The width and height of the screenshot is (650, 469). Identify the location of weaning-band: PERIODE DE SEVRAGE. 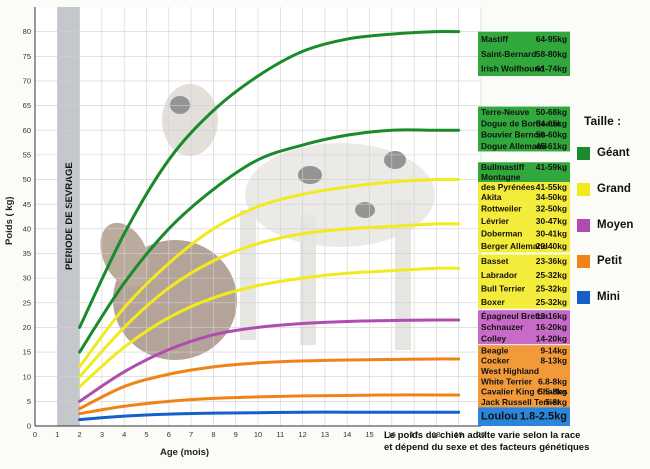
(68, 216).